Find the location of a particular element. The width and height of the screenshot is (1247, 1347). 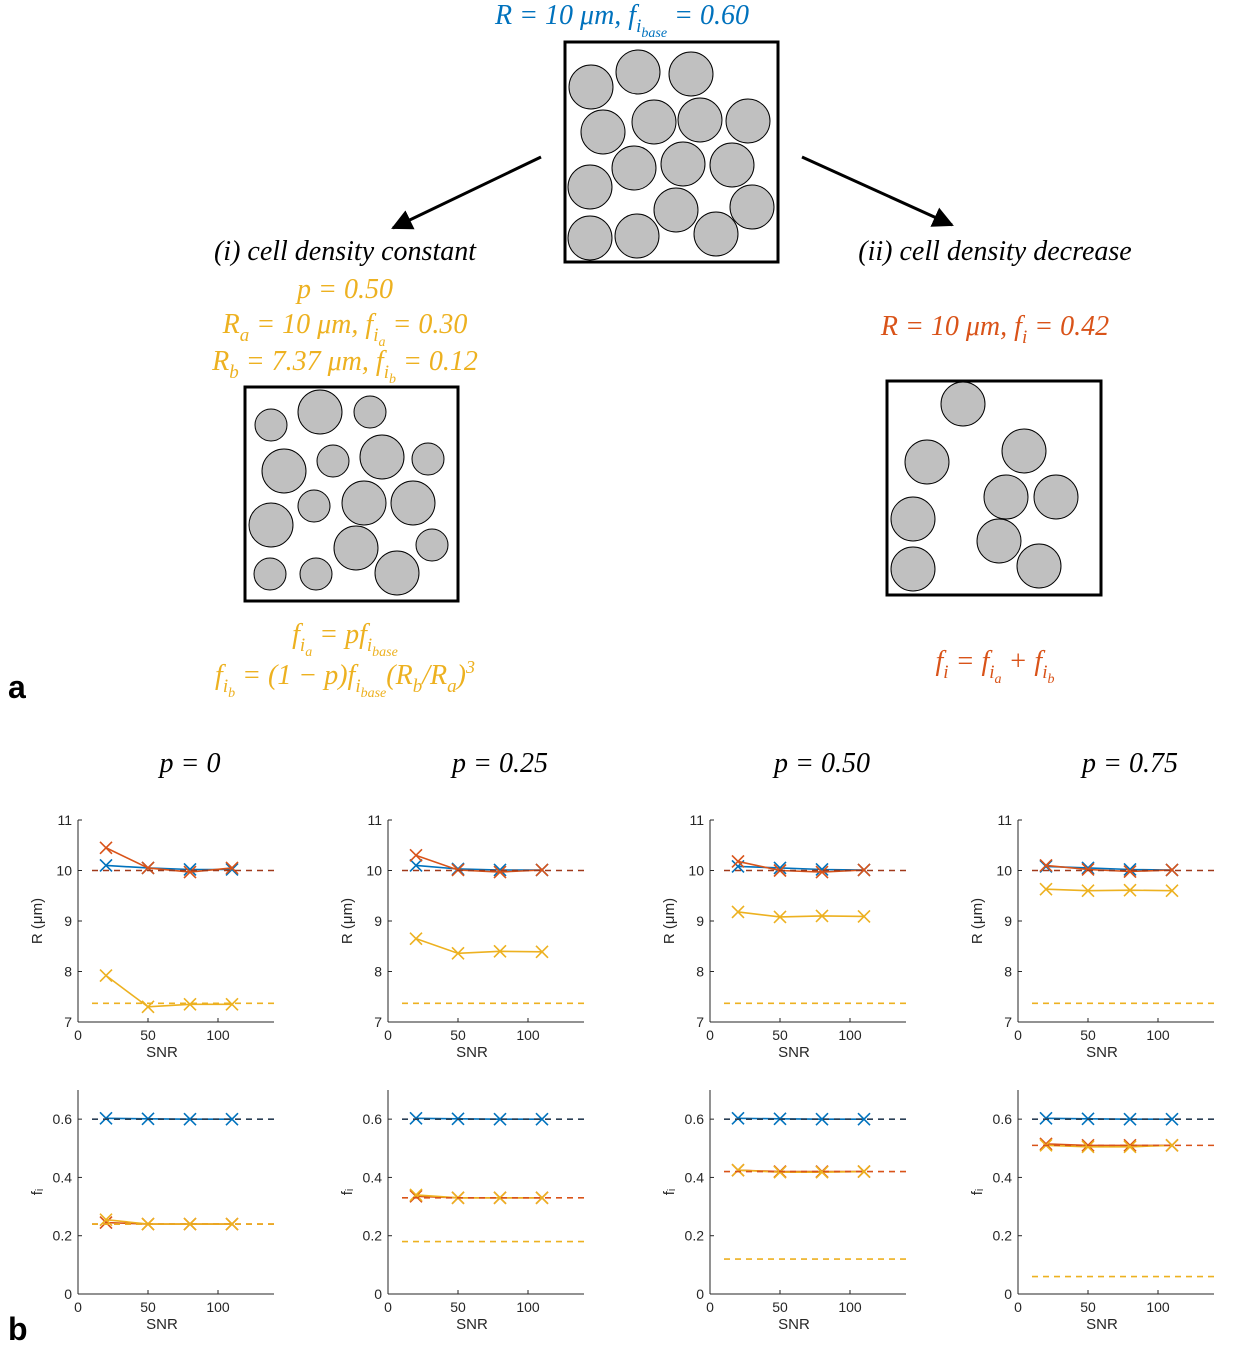

label-part: f is located at coordinates (297, 634).